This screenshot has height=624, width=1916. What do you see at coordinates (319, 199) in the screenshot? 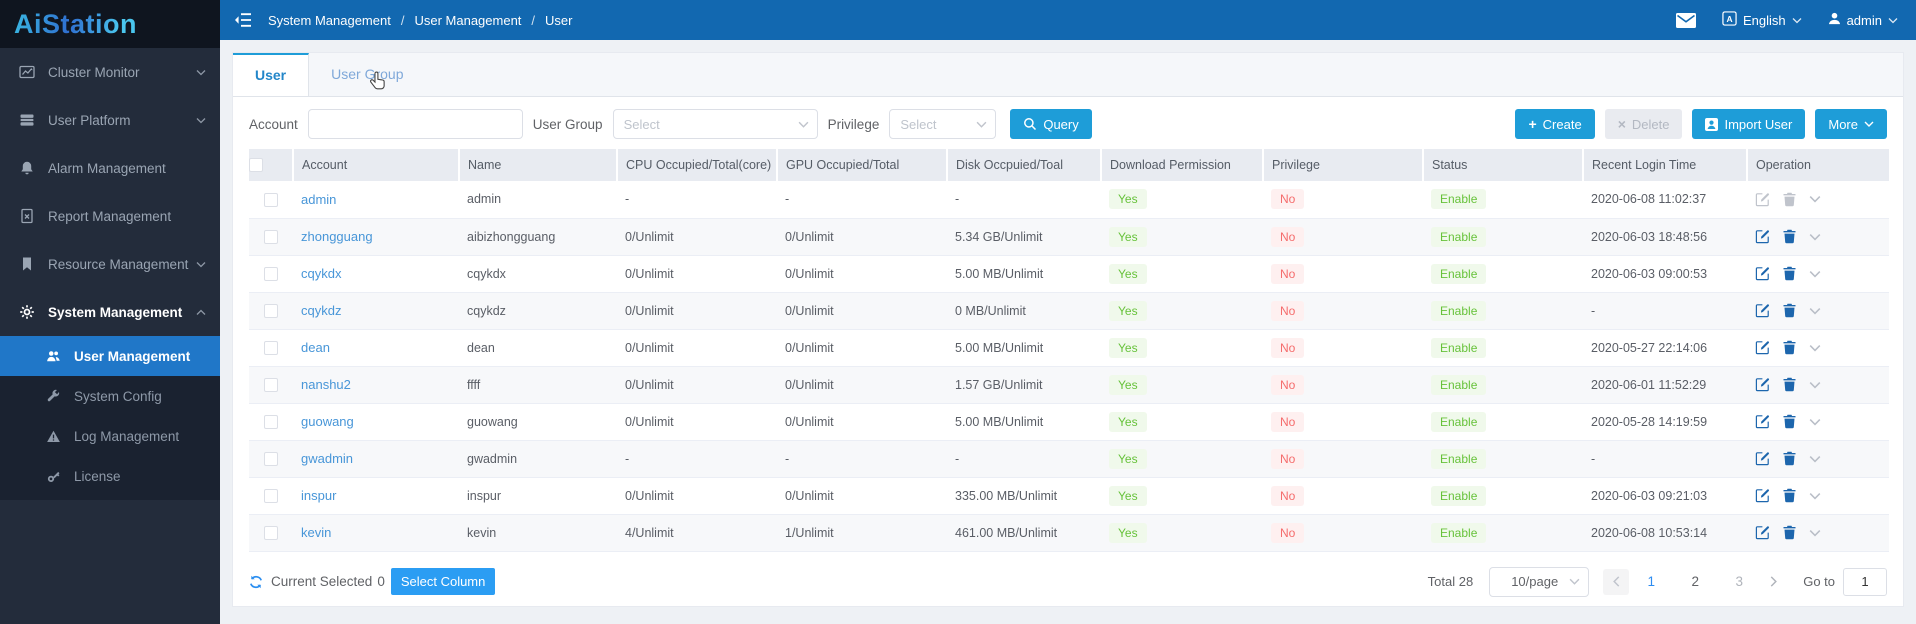
I see `account-link: admin` at bounding box center [319, 199].